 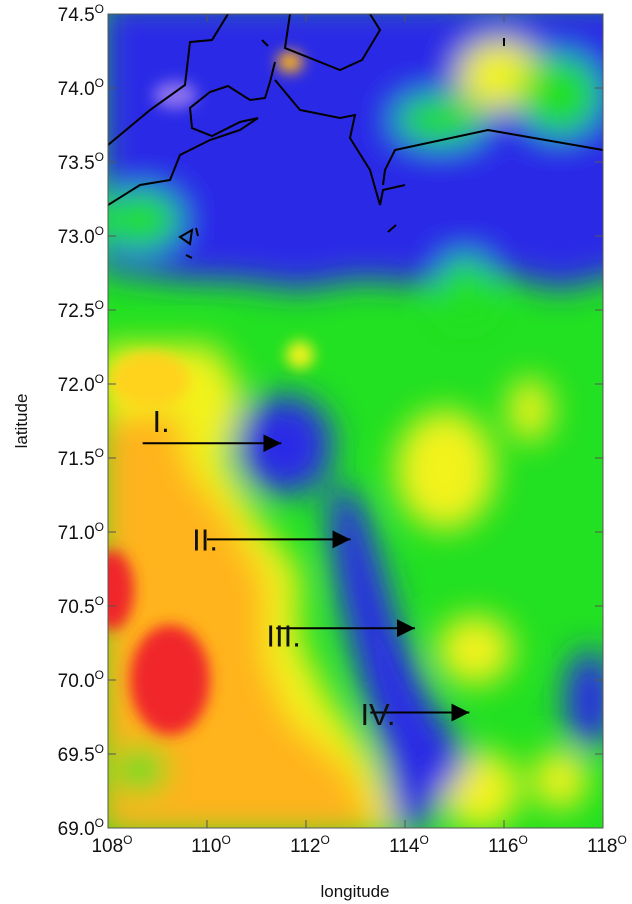 I want to click on x-axis-title: longitude, so click(x=354, y=891).